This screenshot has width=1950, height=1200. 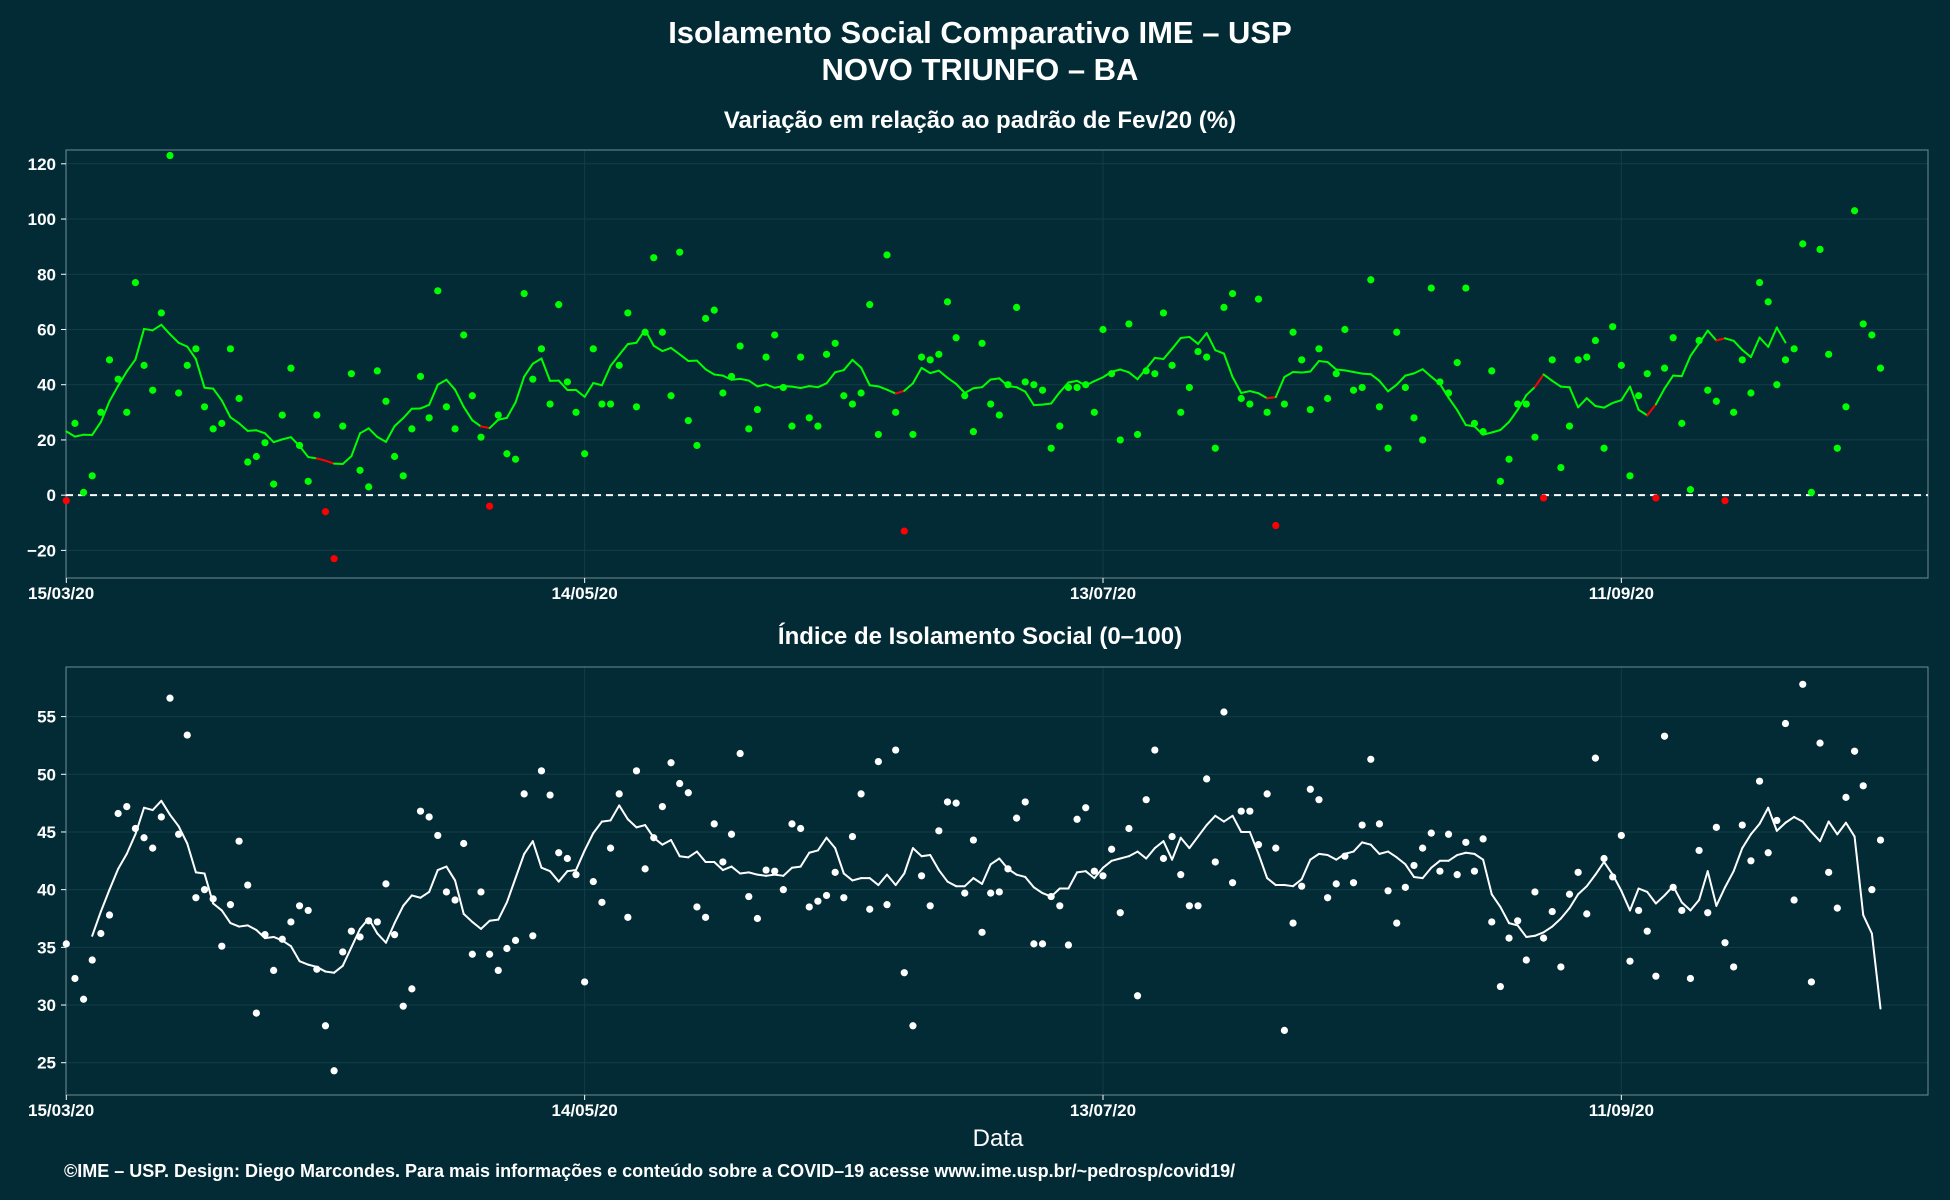 I want to click on x-tick-label: 13/07/20, so click(x=1103, y=593).